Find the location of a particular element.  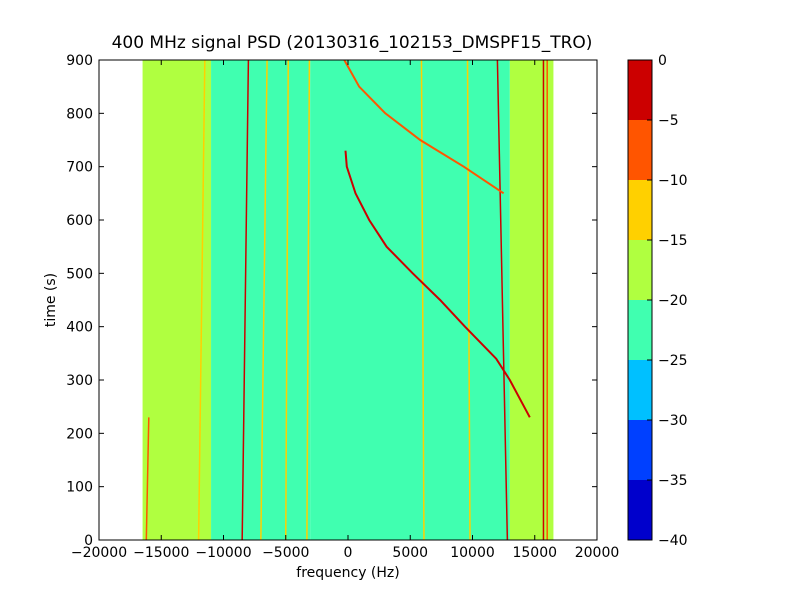

y-tick-label: 0 is located at coordinates (88, 541).